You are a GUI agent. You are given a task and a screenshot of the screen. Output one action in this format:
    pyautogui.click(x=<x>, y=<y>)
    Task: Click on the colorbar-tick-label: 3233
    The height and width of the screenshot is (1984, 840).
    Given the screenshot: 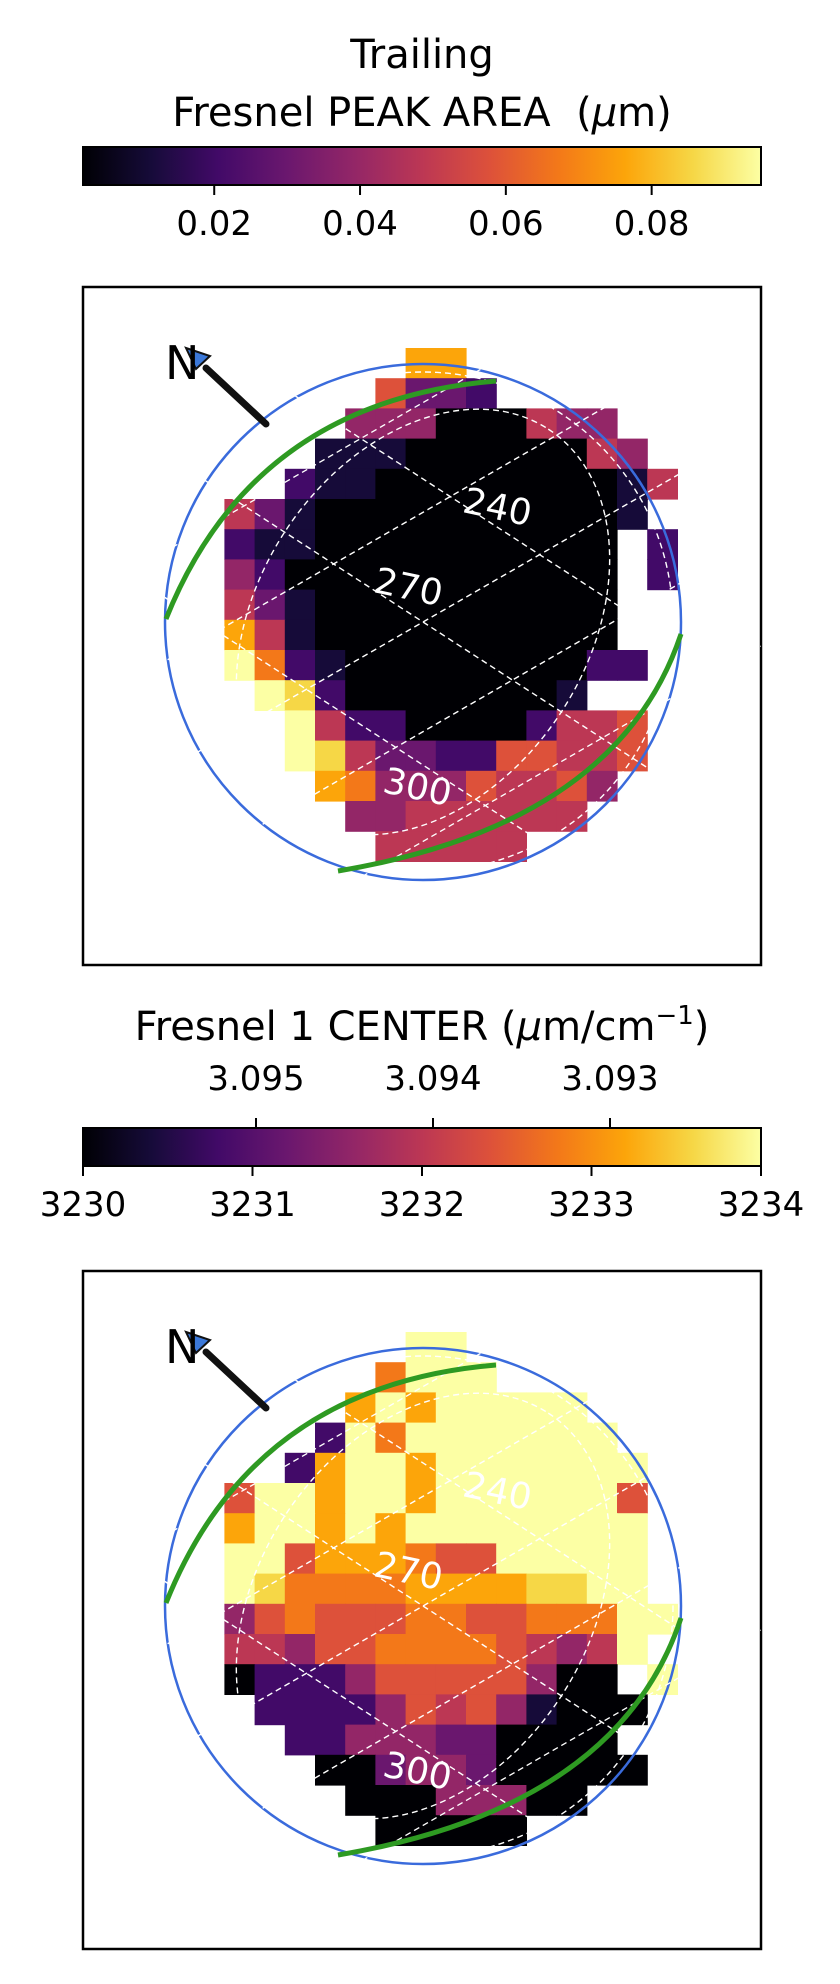 What is the action you would take?
    pyautogui.click(x=591, y=1205)
    